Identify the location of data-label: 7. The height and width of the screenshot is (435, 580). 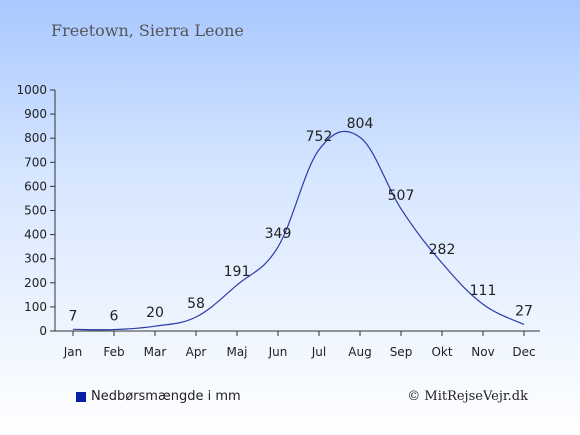
(73, 316).